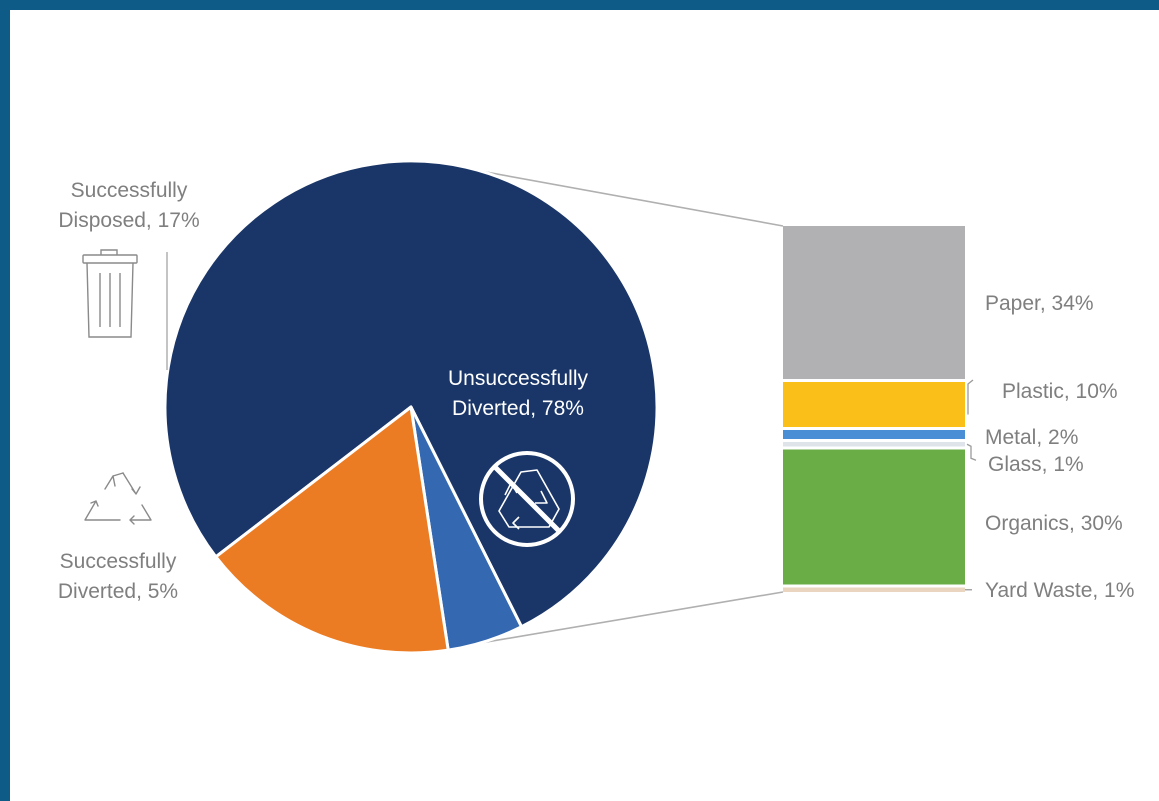 The height and width of the screenshot is (801, 1159). Describe the element at coordinates (1031, 437) in the screenshot. I see `bar-label-metal: Metal, 2%` at that location.